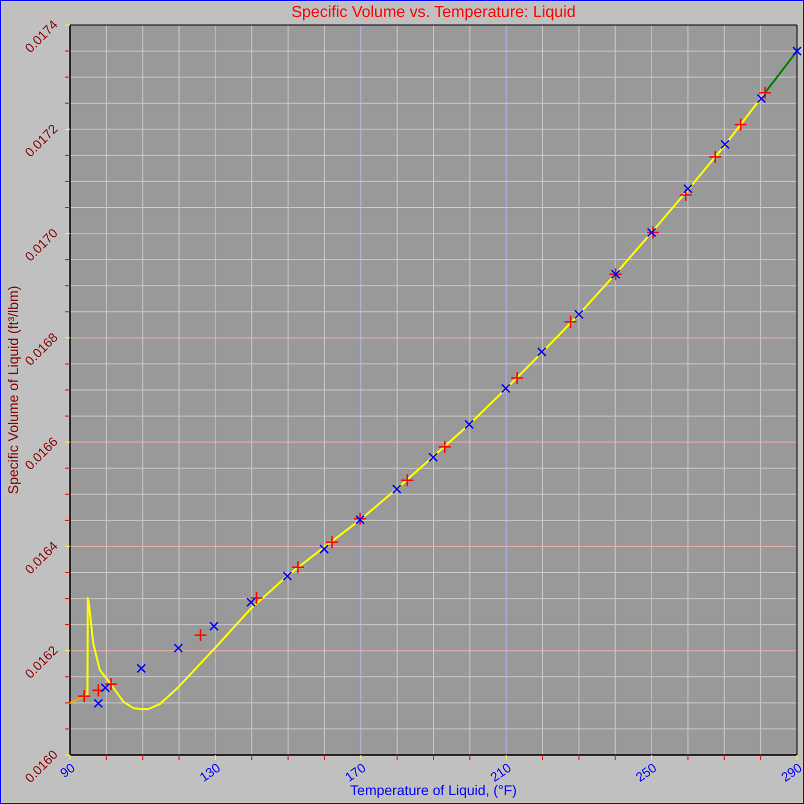  Describe the element at coordinates (646, 772) in the screenshot. I see `x-tick-label: 250` at that location.